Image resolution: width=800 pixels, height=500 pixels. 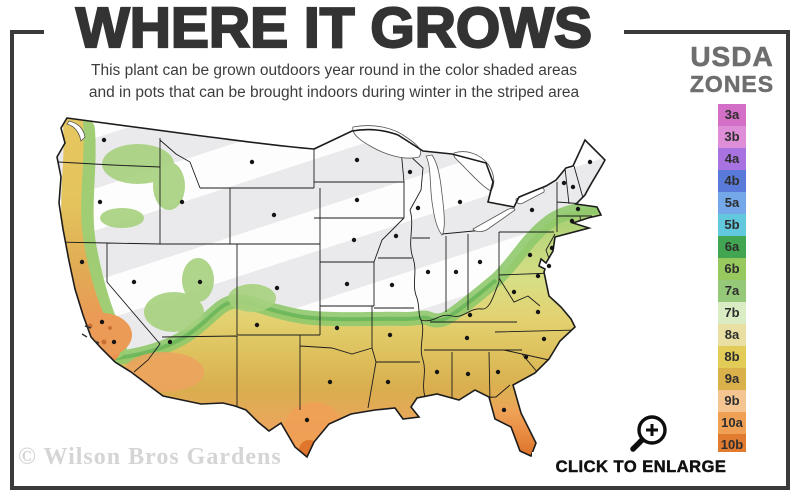 I want to click on channel-islands, so click(x=90, y=334).